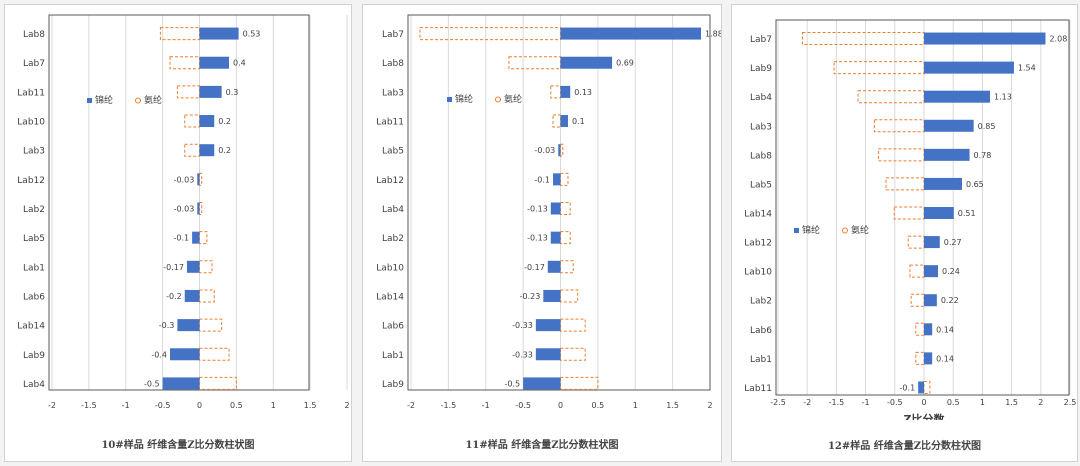 This screenshot has height=466, width=1080. Describe the element at coordinates (761, 69) in the screenshot. I see `category-label-1: Lab9` at that location.